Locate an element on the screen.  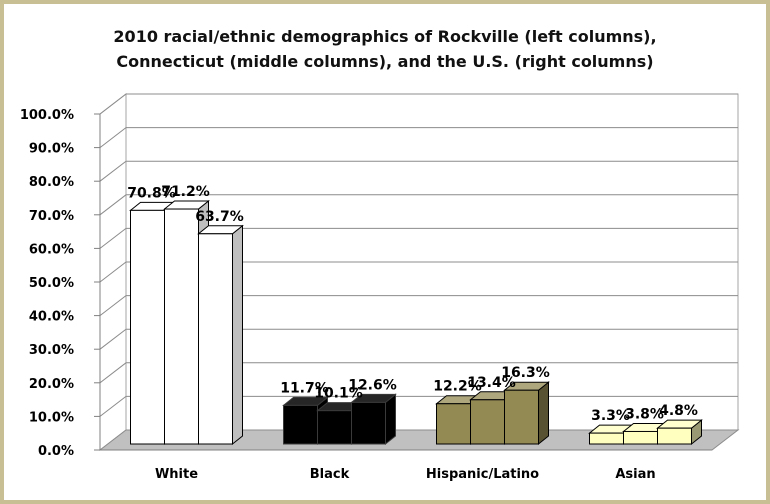
y-tick-label: 30.0% is located at coordinates (51, 350).